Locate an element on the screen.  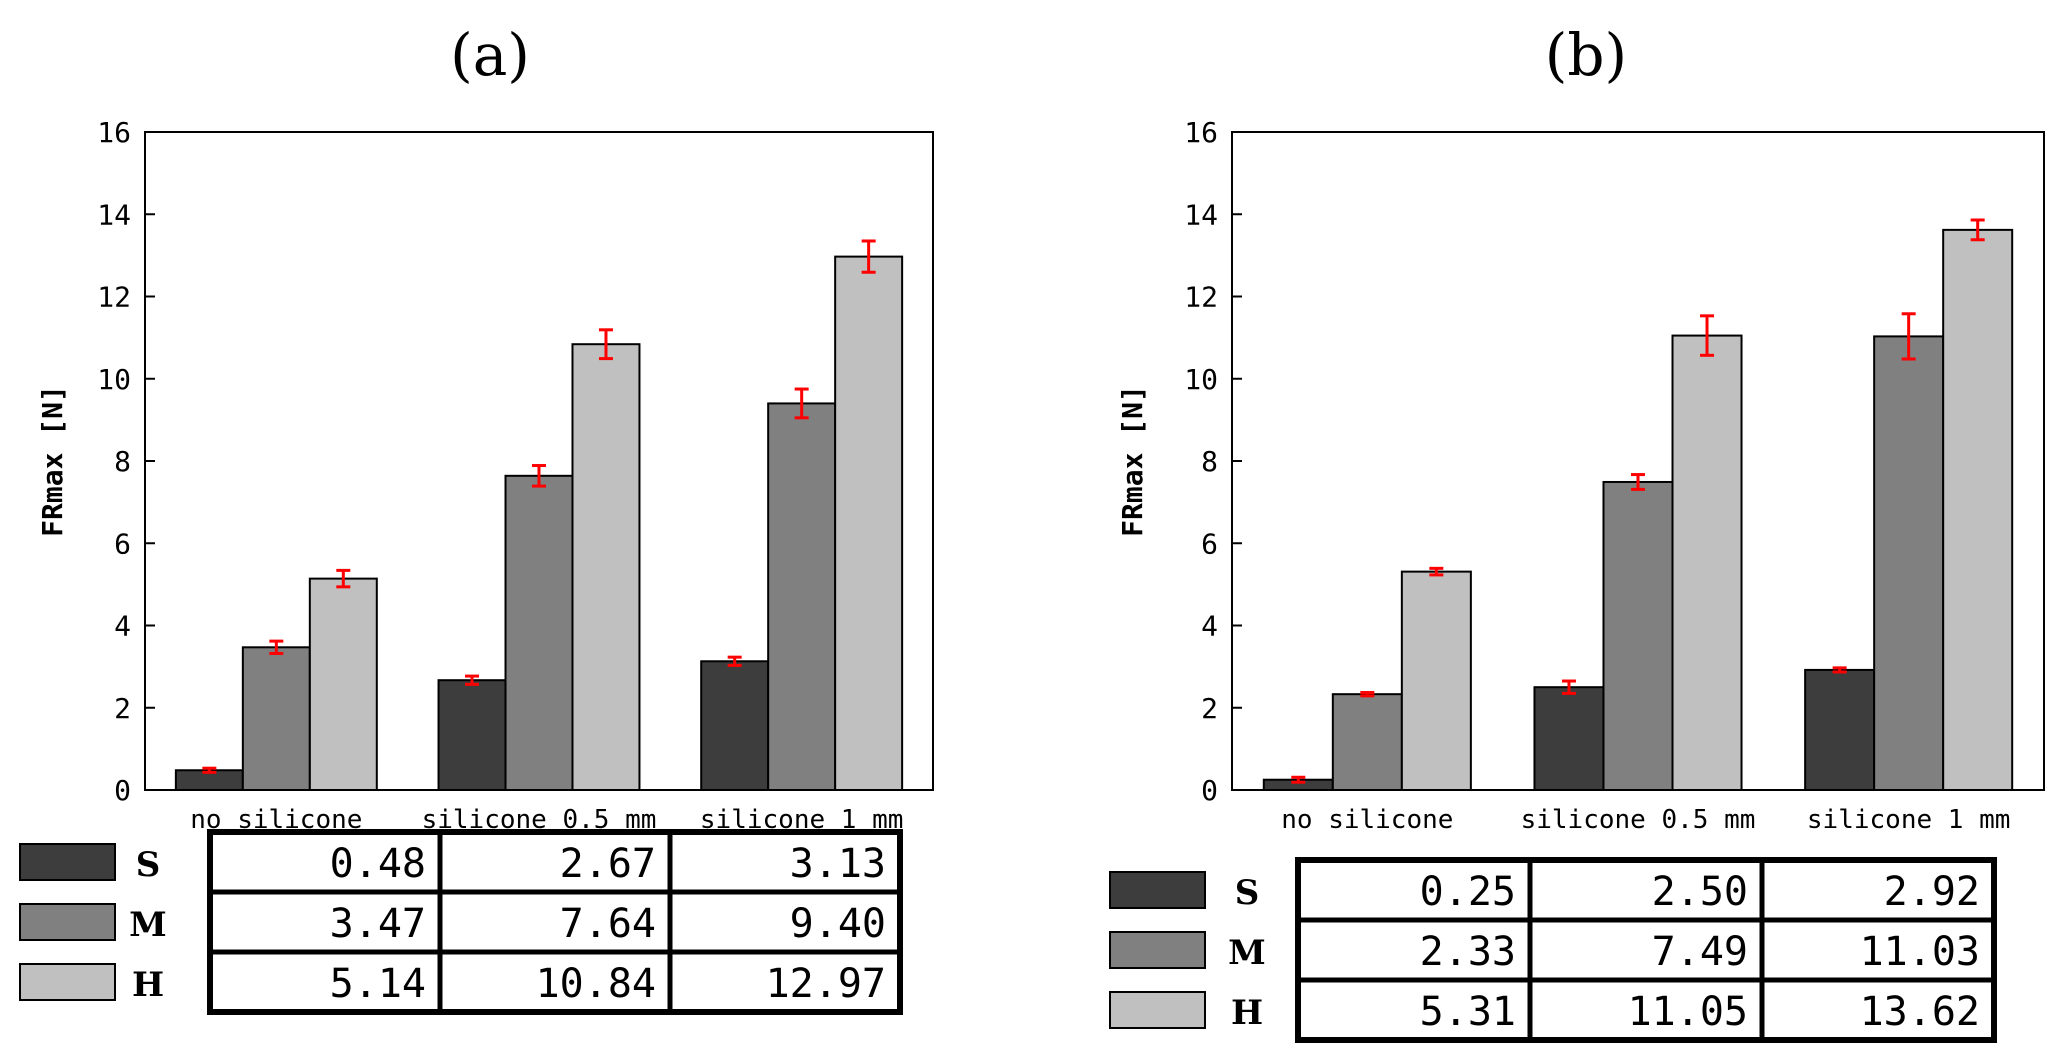
table-cell: 0.48 is located at coordinates (378, 864).